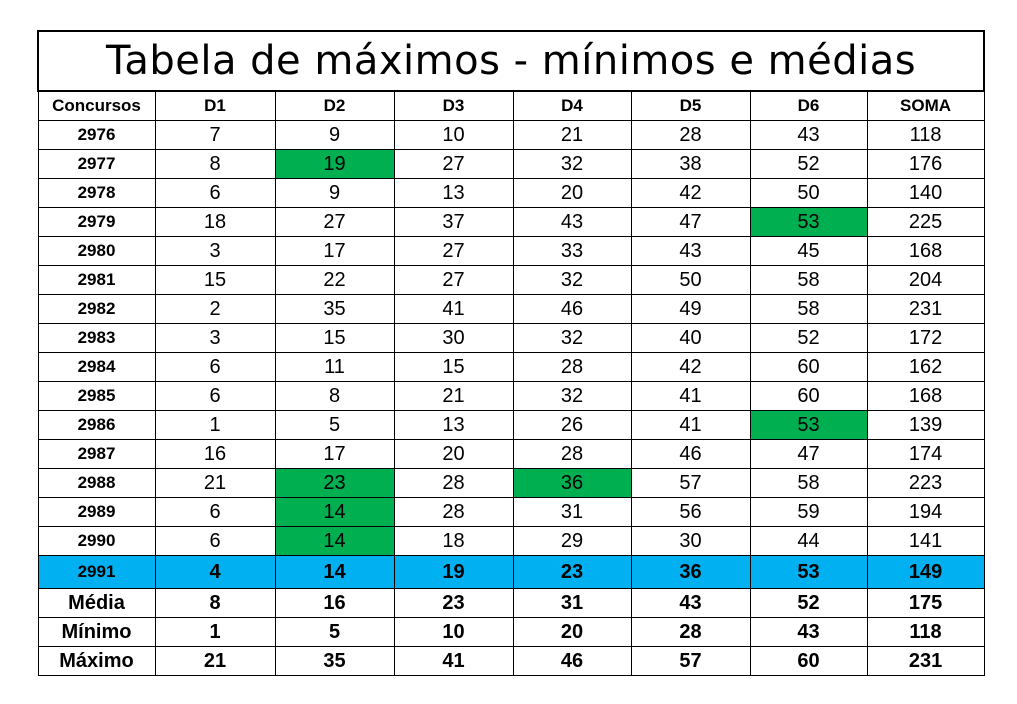  What do you see at coordinates (453, 454) in the screenshot?
I see `value-cell: 20` at bounding box center [453, 454].